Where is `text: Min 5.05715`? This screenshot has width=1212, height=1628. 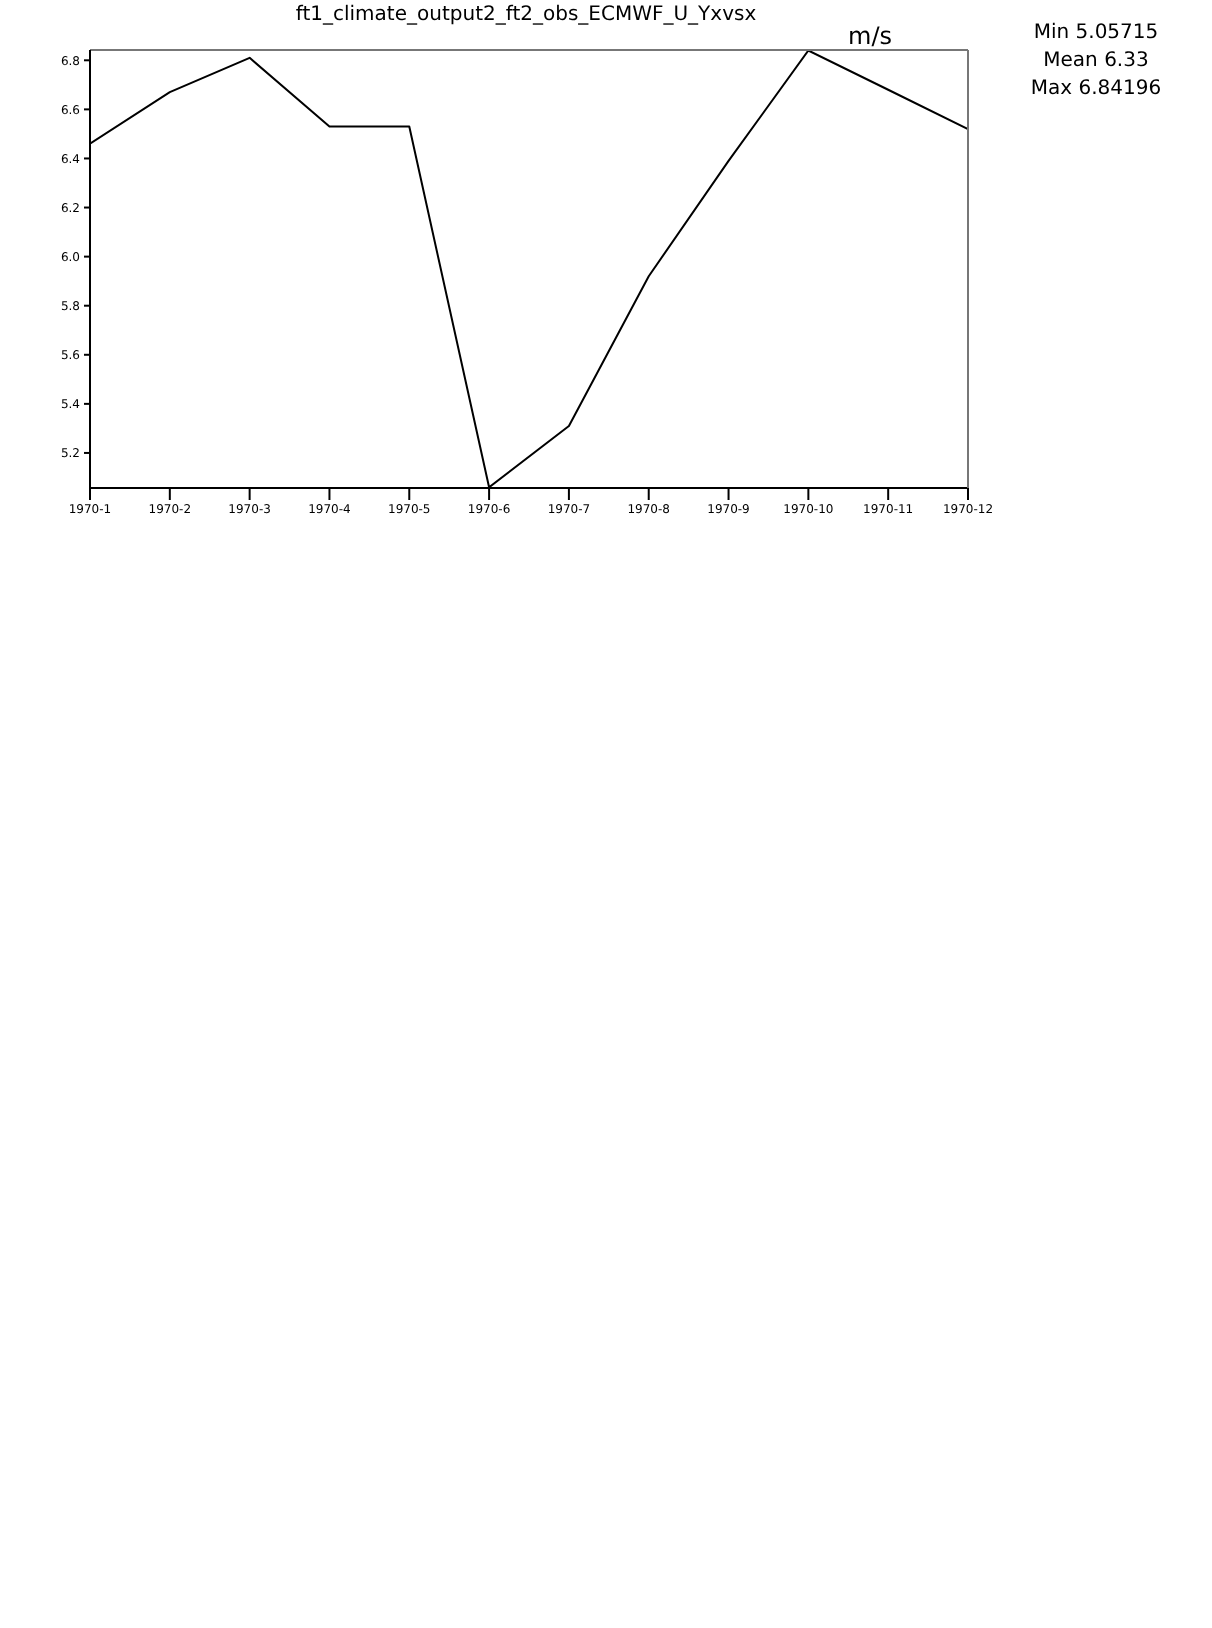
text: Min 5.05715 is located at coordinates (1096, 34).